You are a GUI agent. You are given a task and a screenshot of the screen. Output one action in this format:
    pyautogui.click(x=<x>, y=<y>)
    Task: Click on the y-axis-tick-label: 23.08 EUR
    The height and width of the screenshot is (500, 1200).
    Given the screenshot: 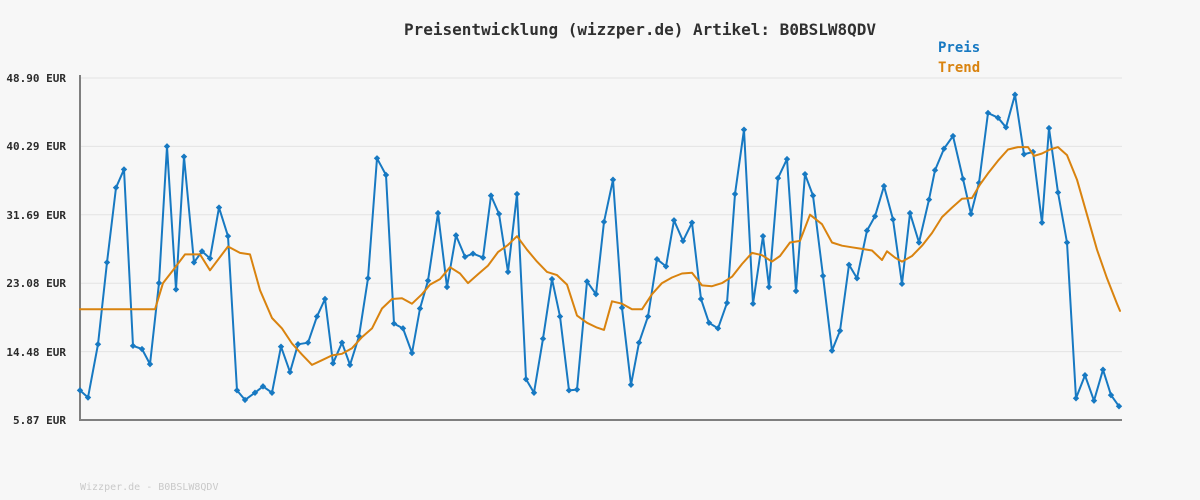 What is the action you would take?
    pyautogui.click(x=36, y=284)
    